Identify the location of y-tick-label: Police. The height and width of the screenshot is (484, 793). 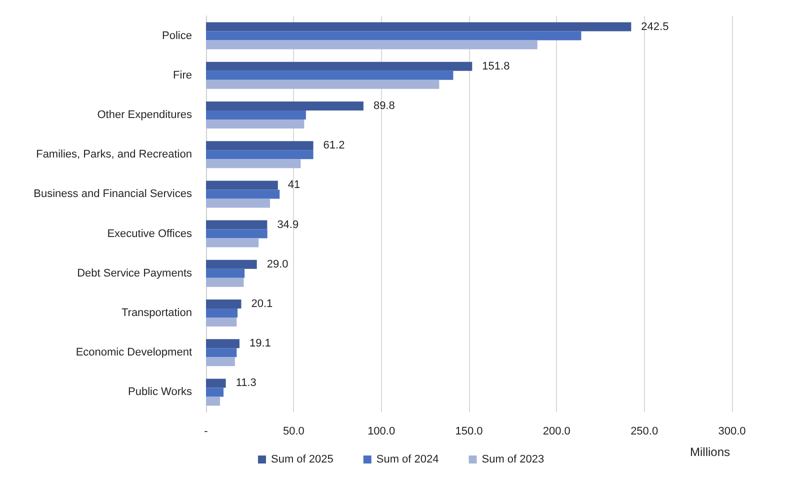
(177, 36).